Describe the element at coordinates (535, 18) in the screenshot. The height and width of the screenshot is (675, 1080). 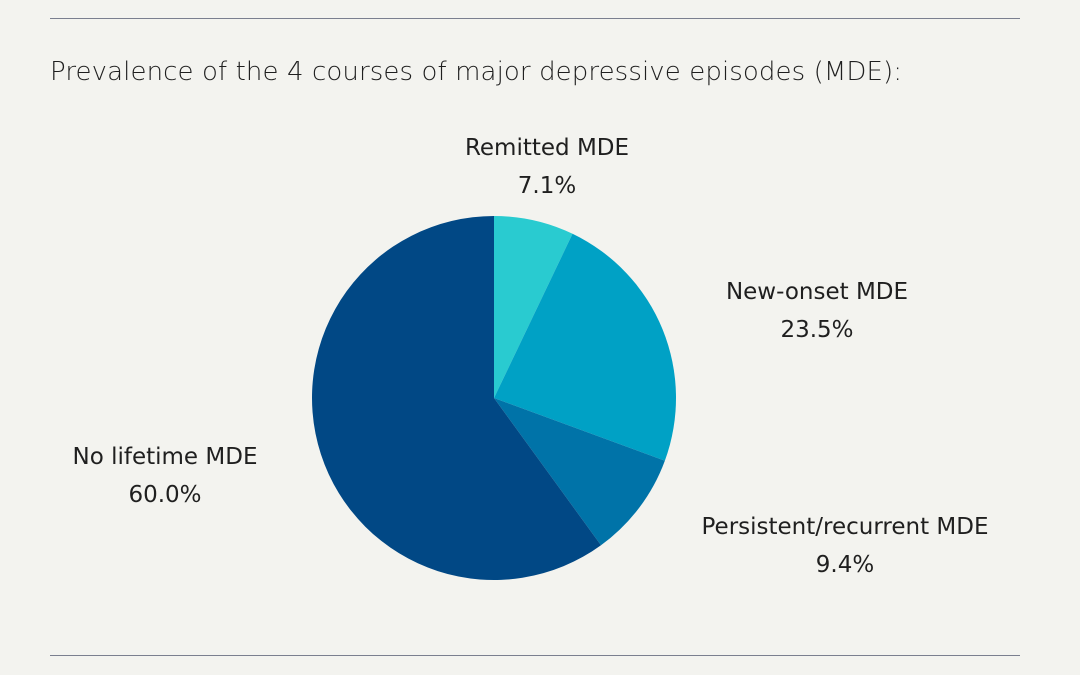
I see `top-divider` at that location.